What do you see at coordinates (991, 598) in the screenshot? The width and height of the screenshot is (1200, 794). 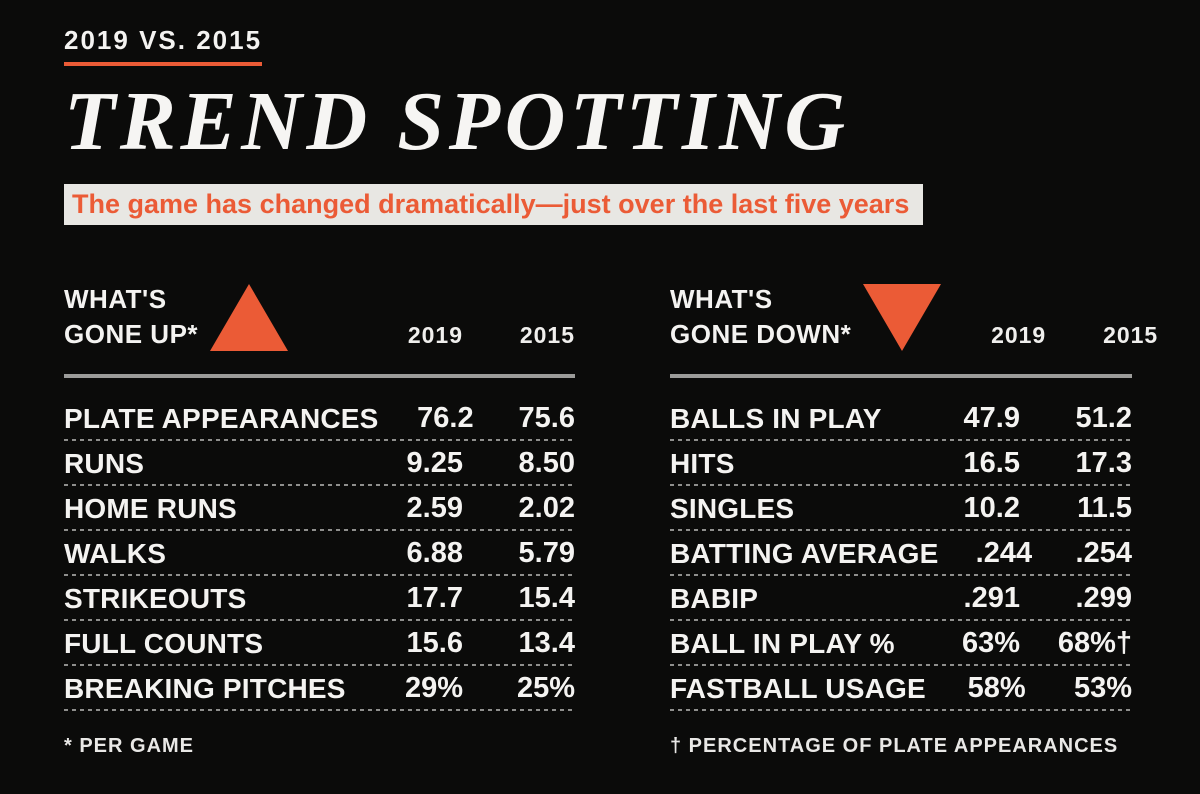 I see `row-value-2019: .291` at bounding box center [991, 598].